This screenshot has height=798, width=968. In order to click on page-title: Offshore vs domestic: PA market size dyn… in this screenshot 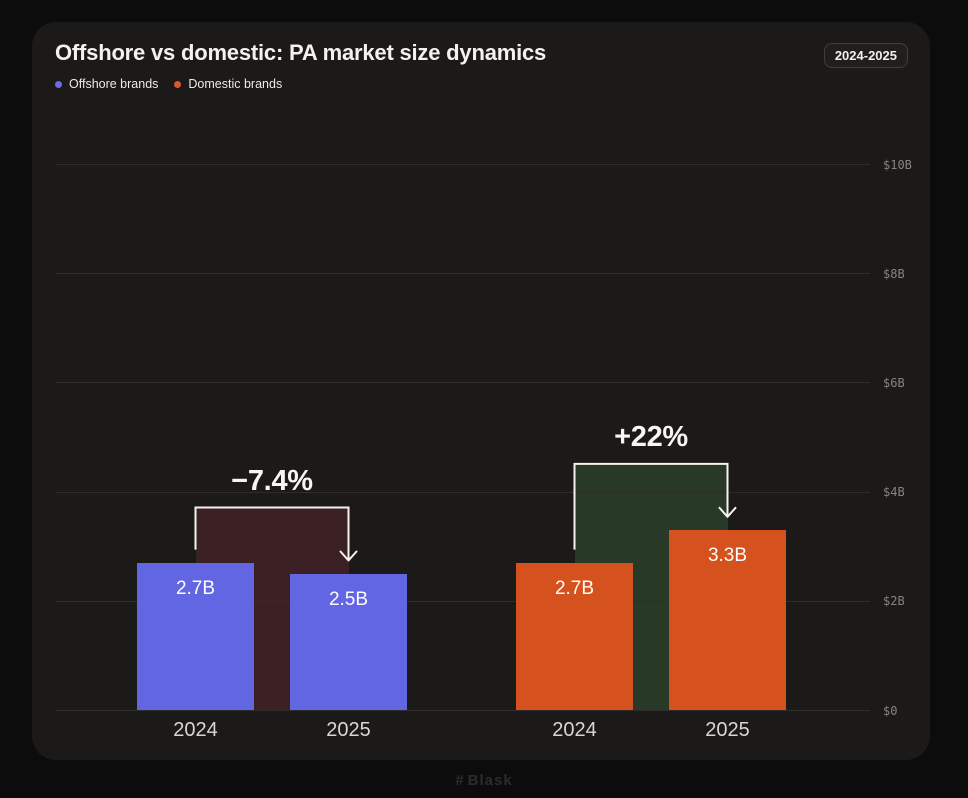, I will do `click(301, 52)`.